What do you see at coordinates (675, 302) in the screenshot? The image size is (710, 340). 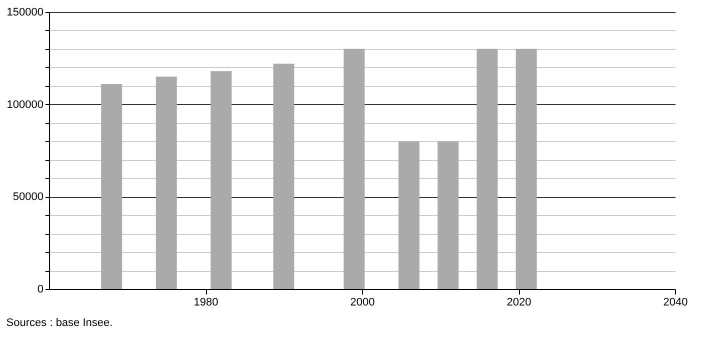 I see `x-tick-label: 2040` at bounding box center [675, 302].